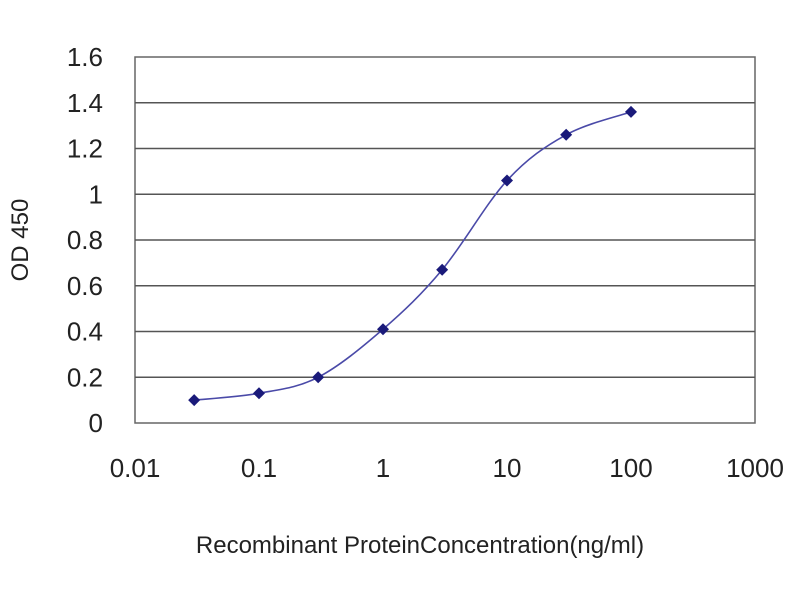  Describe the element at coordinates (447, 468) in the screenshot. I see `x-tick-labels: 0.01 0.1 1 10 100 1000` at that location.